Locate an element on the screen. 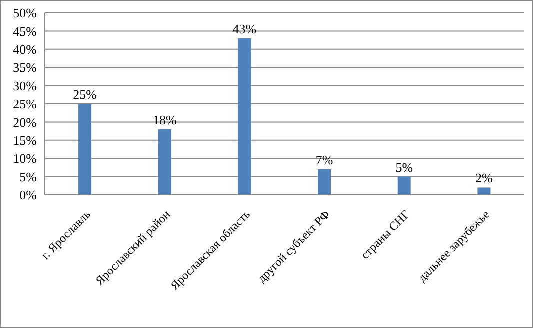  y-tick-label: 5% is located at coordinates (29, 176).